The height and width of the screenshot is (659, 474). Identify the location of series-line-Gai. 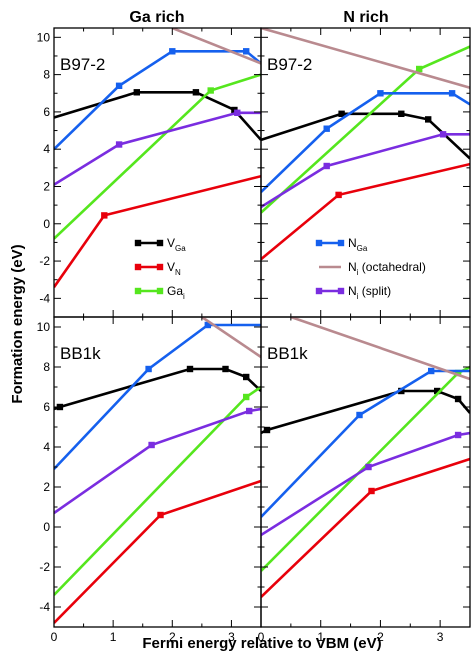
(157, 156).